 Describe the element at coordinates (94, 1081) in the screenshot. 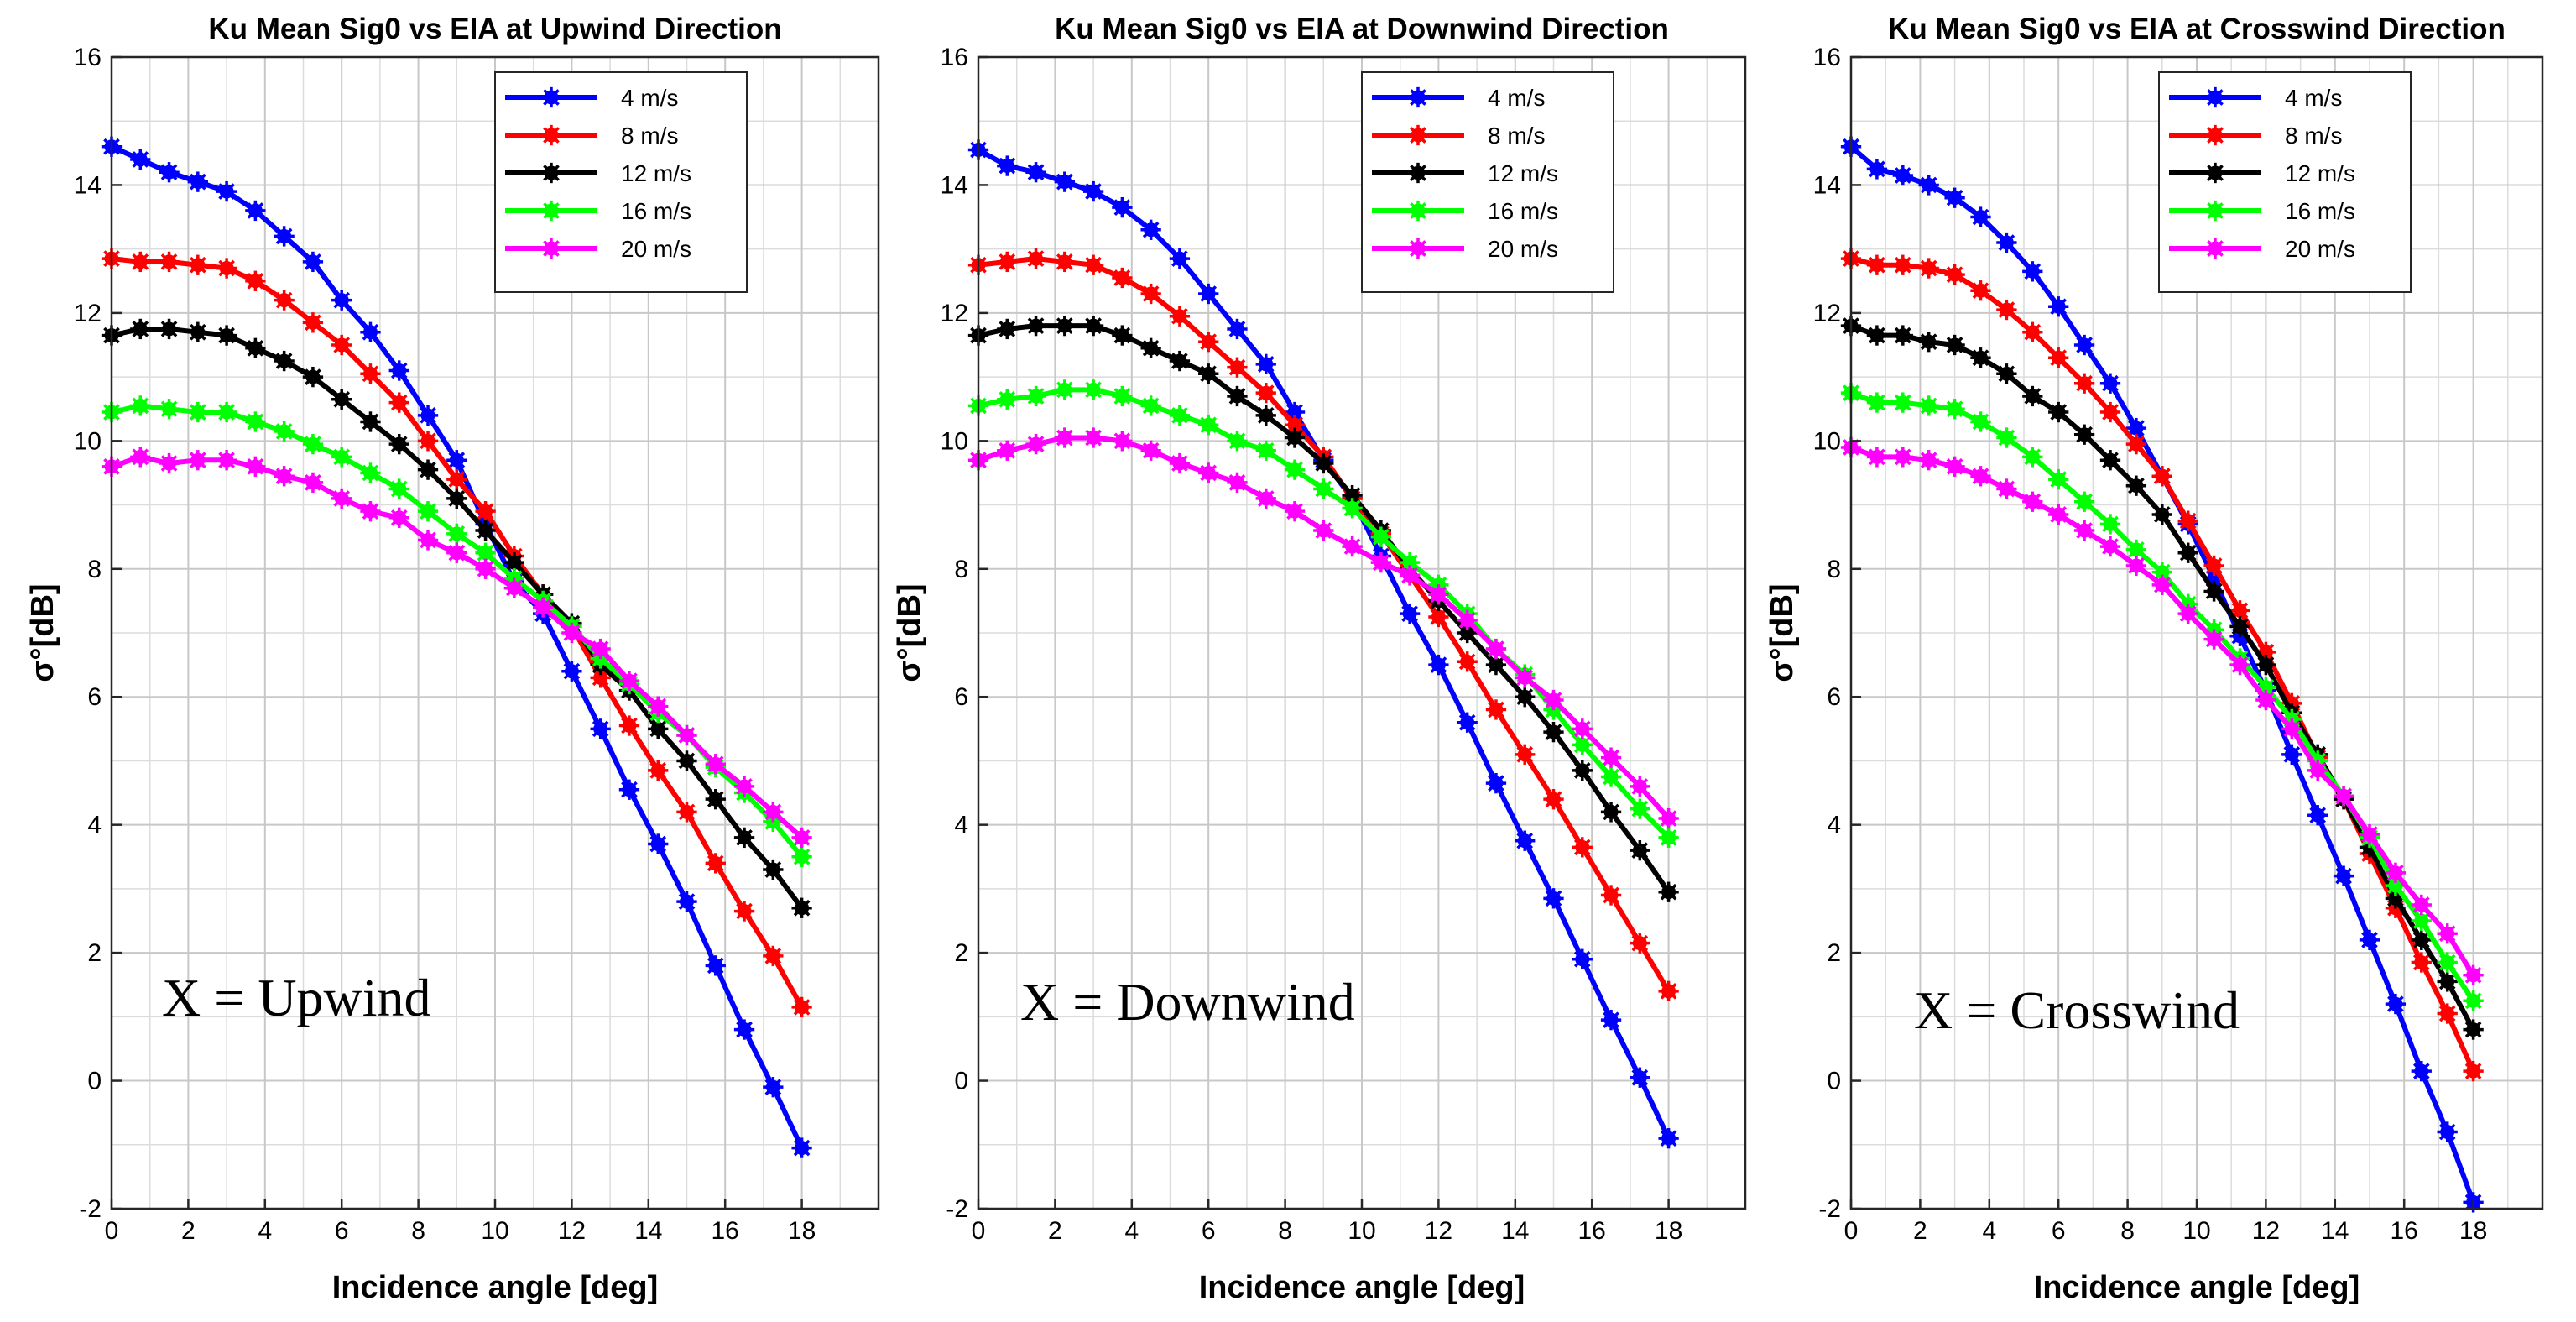

I see `y-tick-label: 0` at that location.